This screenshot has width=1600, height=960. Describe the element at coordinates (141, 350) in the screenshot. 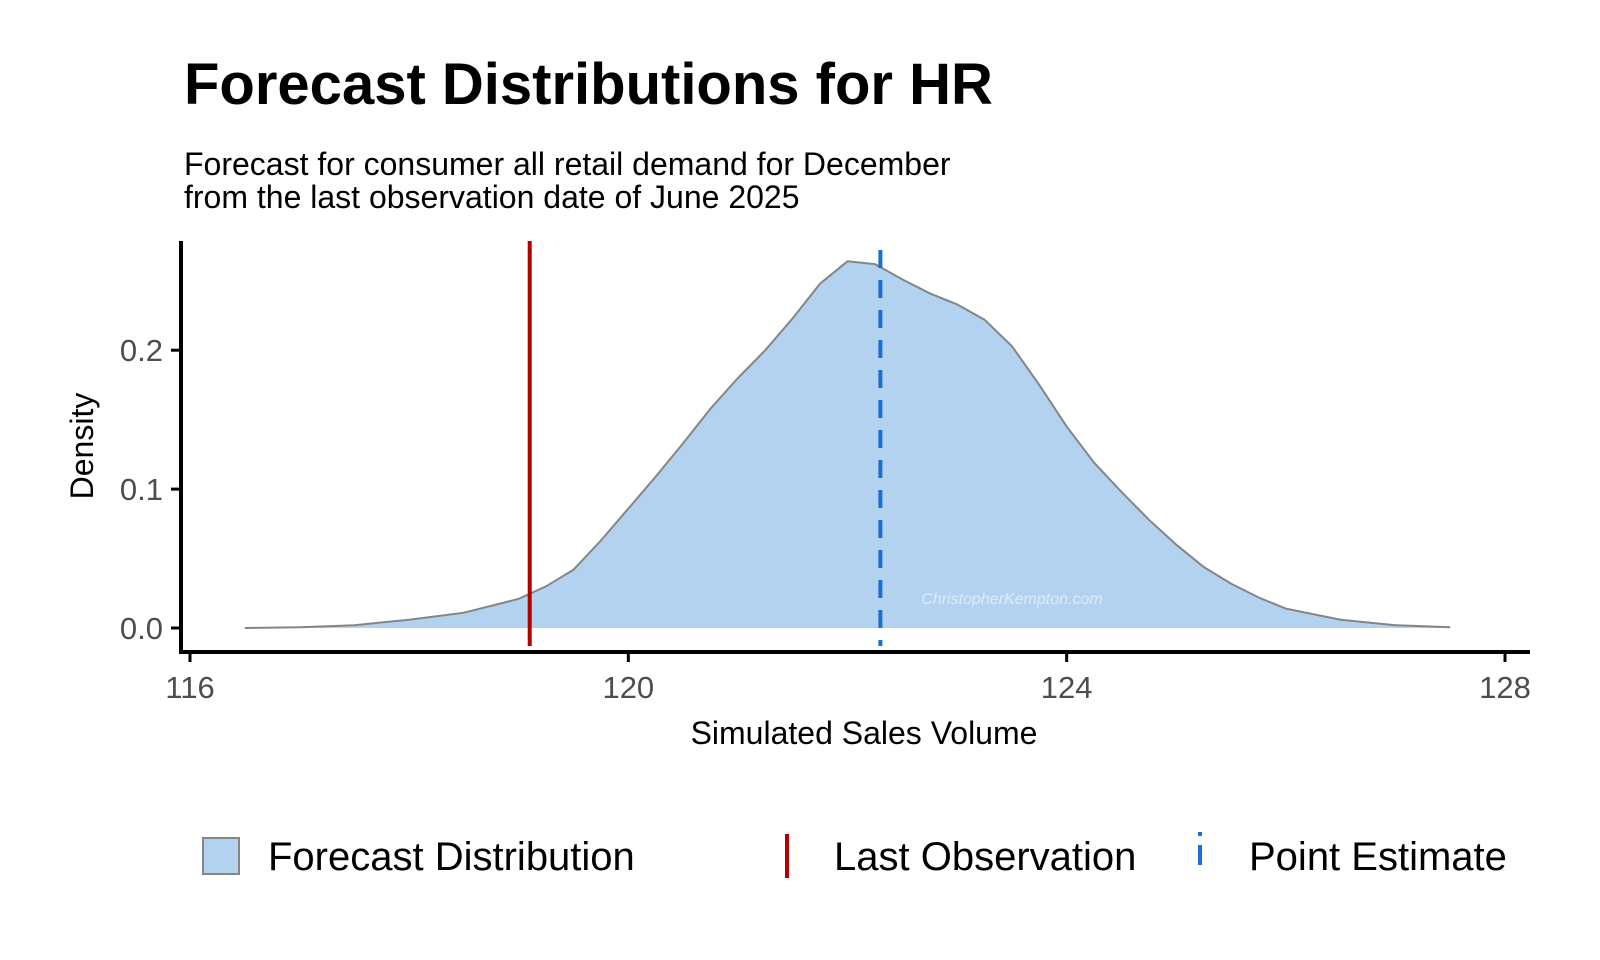

I see `y-tick-label: 0.2` at that location.